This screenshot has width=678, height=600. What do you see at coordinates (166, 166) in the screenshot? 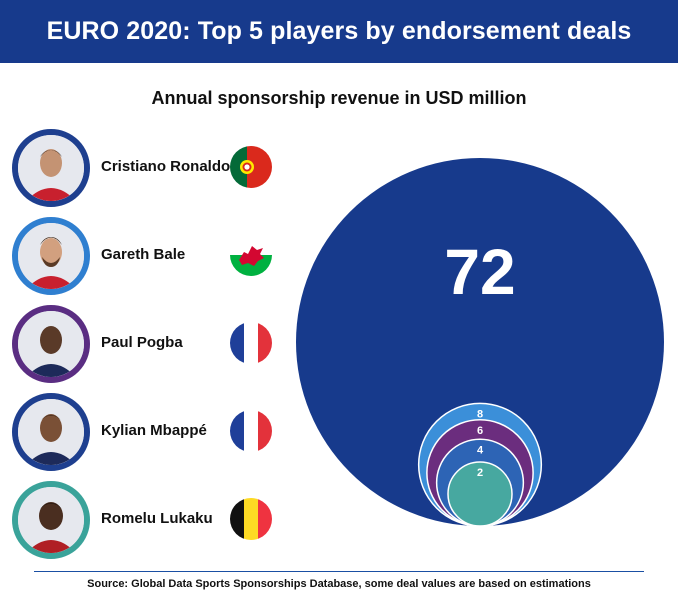
I see `player-name: Cristiano Ronaldo` at bounding box center [166, 166].